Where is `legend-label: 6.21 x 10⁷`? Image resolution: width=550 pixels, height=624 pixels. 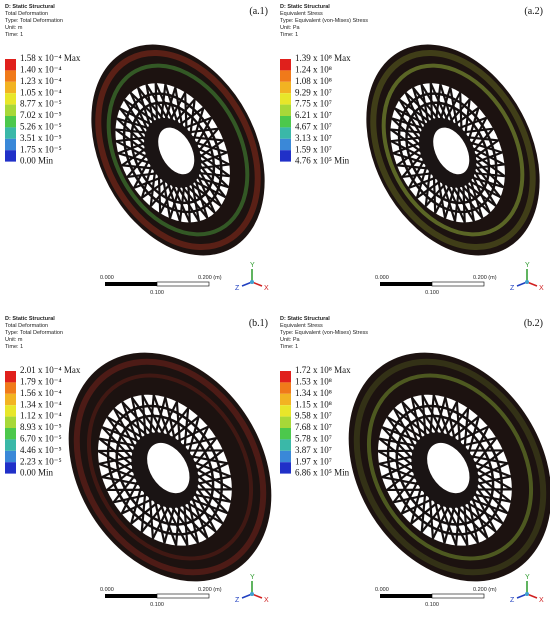 legend-label: 6.21 x 10⁷ is located at coordinates (313, 115).